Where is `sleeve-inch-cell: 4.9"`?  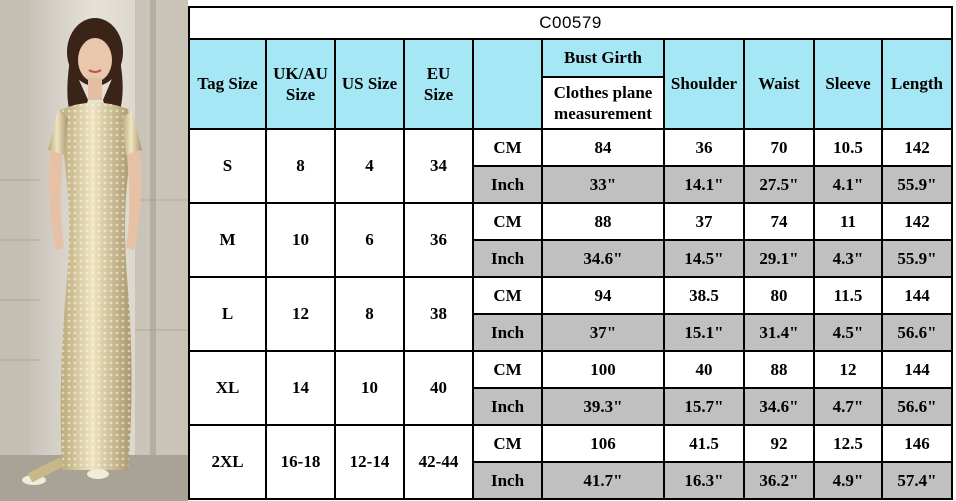
sleeve-inch-cell: 4.9" is located at coordinates (848, 480).